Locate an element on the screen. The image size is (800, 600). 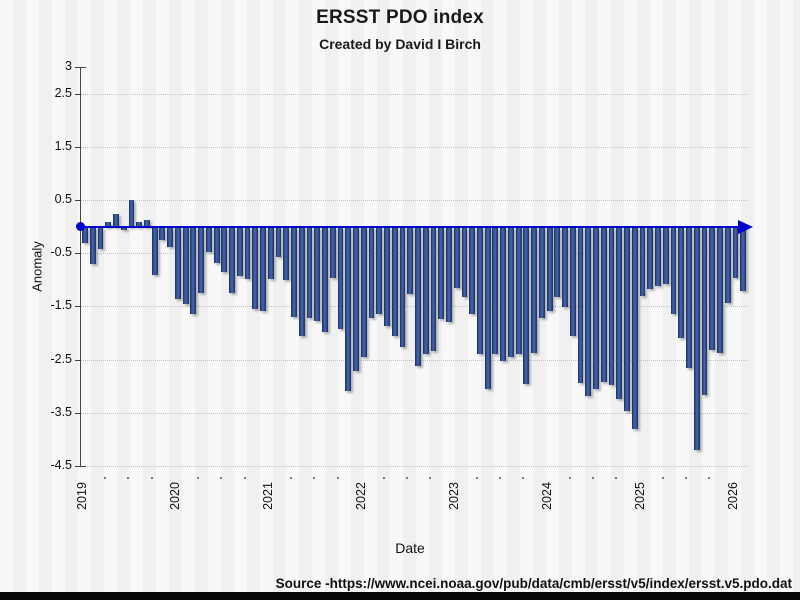
y-axis-label: Anomaly is located at coordinates (37, 266).